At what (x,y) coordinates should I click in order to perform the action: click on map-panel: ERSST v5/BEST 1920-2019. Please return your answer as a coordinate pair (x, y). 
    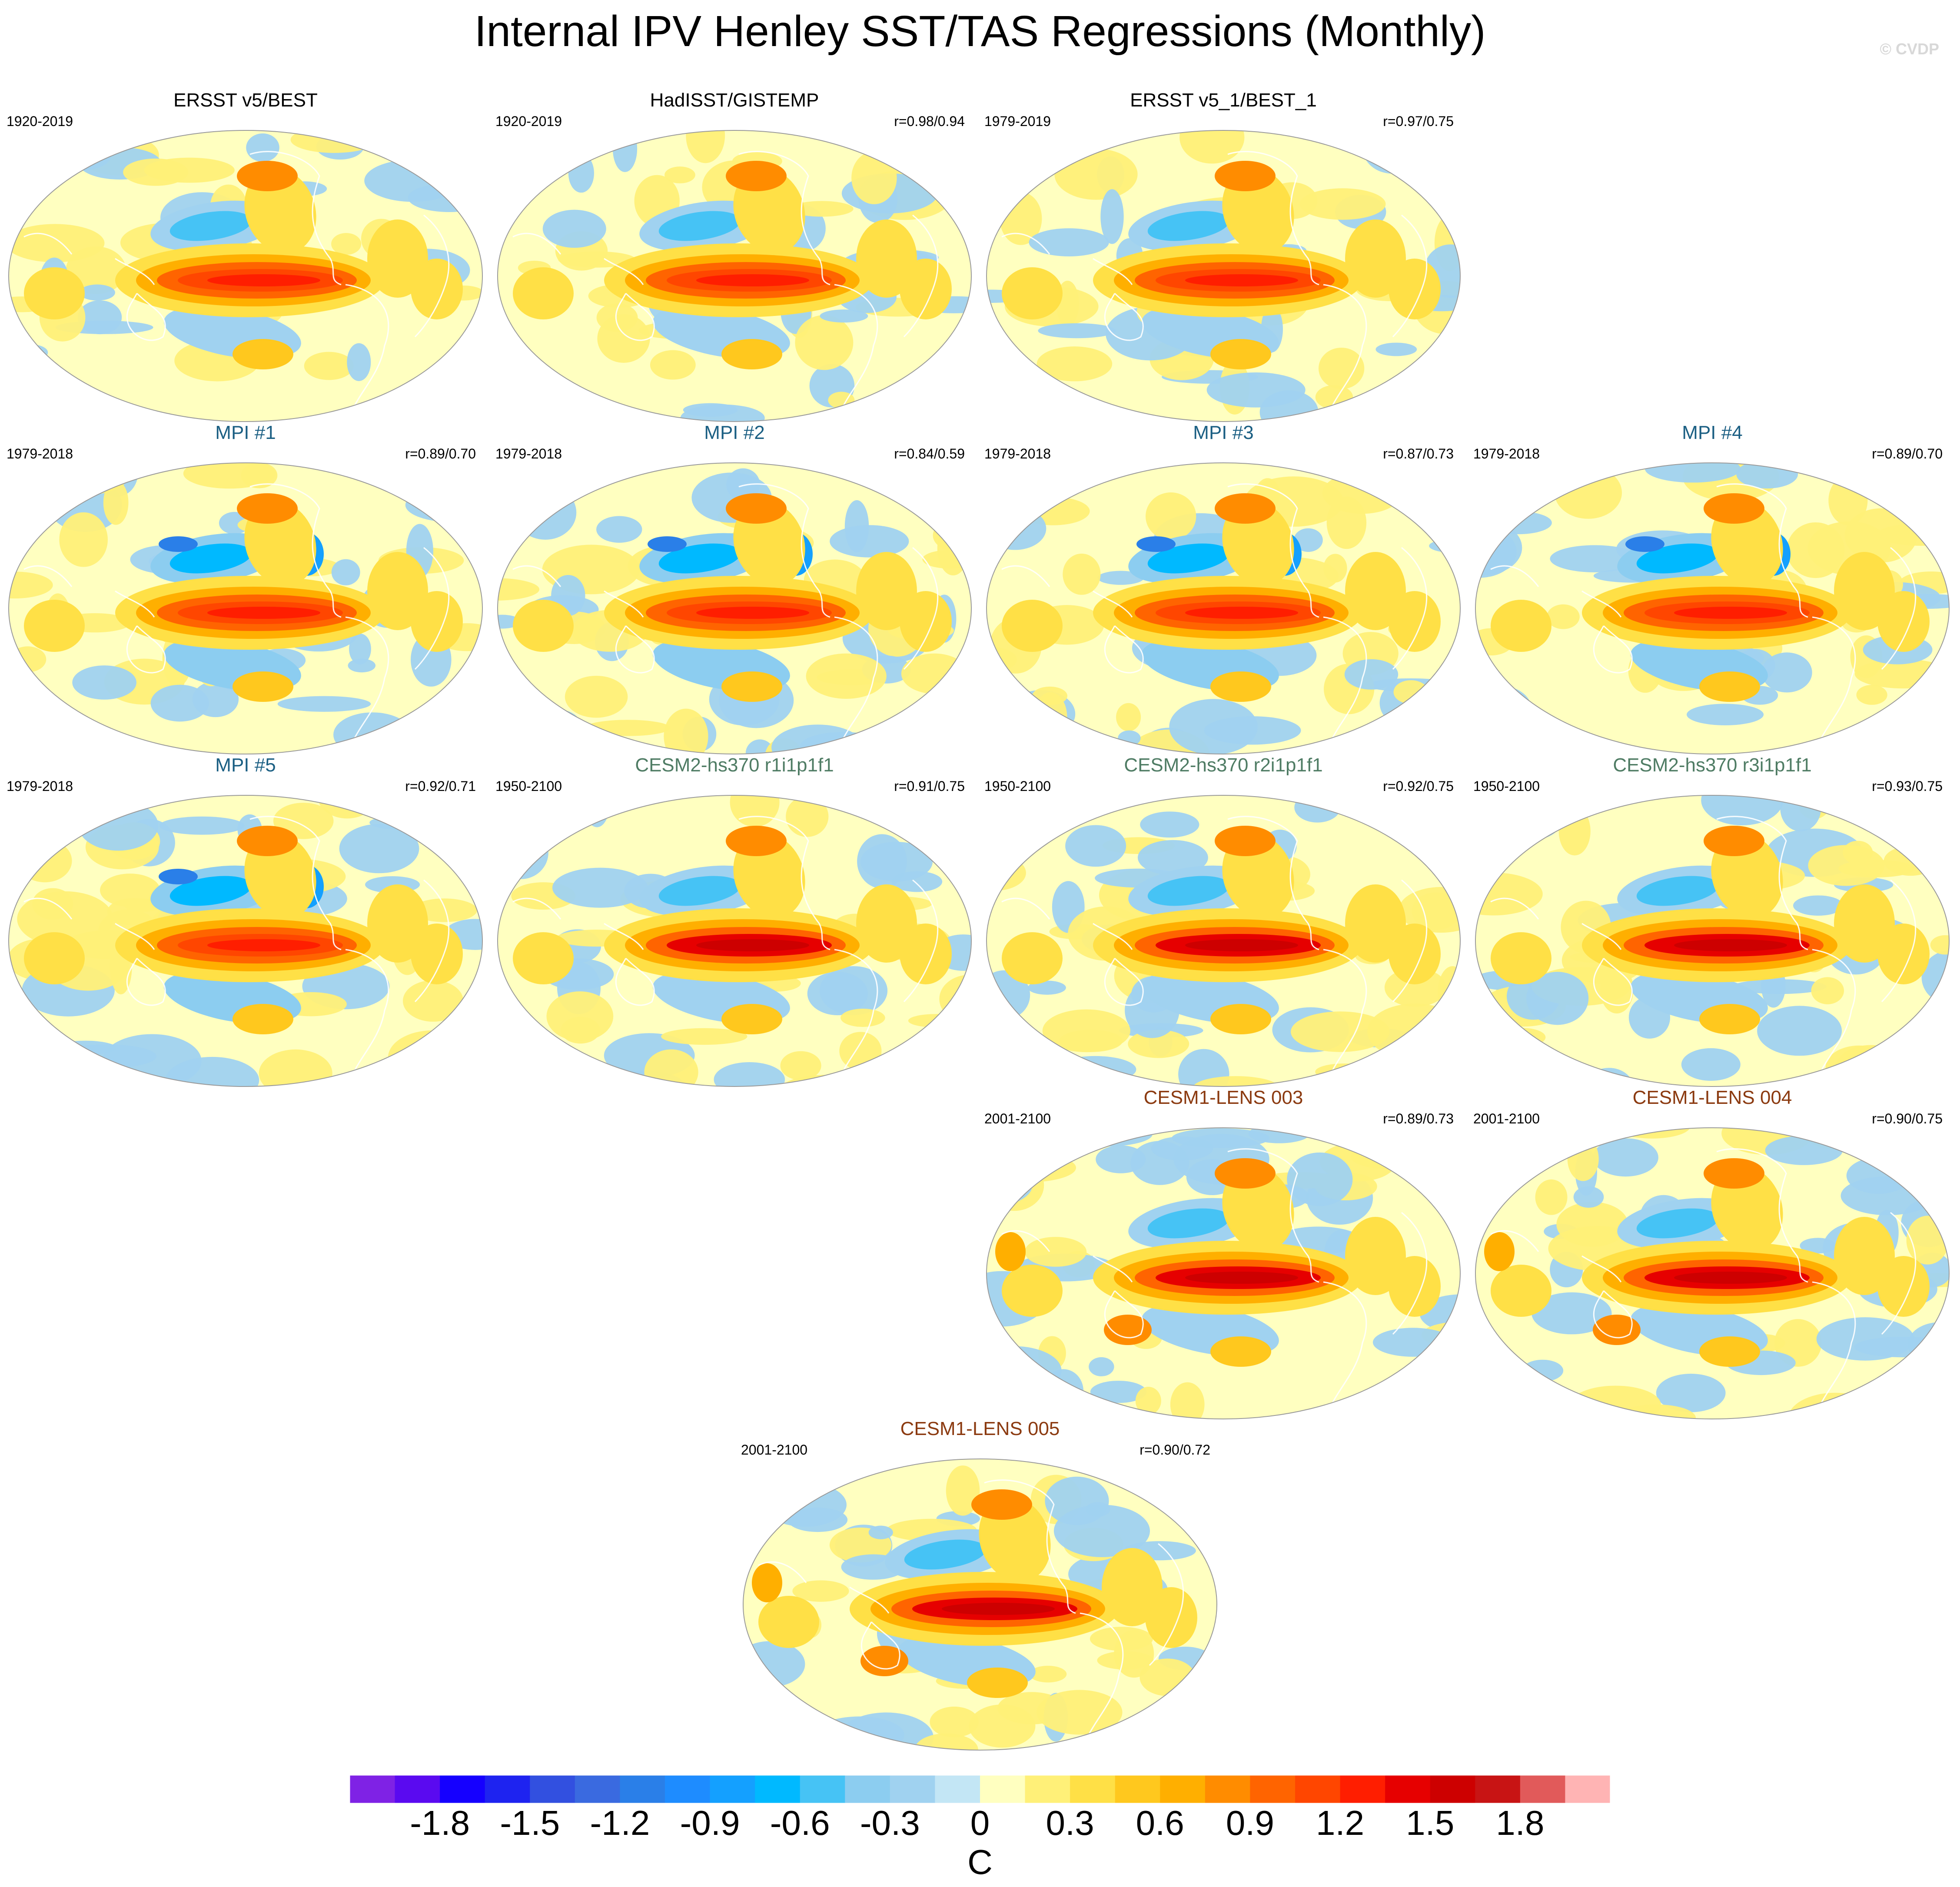
    Looking at the image, I should click on (246, 255).